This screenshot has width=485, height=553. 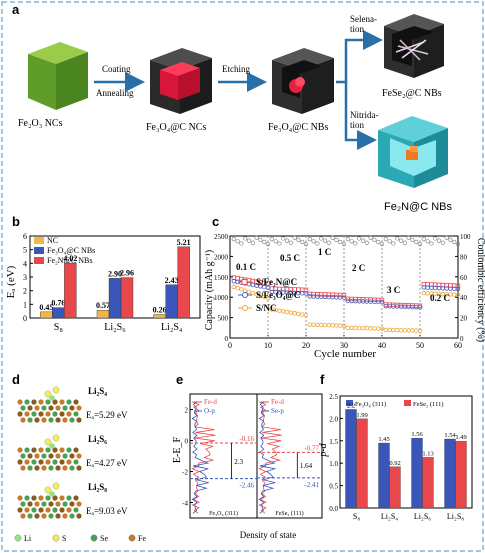 What do you see at coordinates (412, 93) in the screenshot?
I see `fese2-label: FeSe₂@C NBs` at bounding box center [412, 93].